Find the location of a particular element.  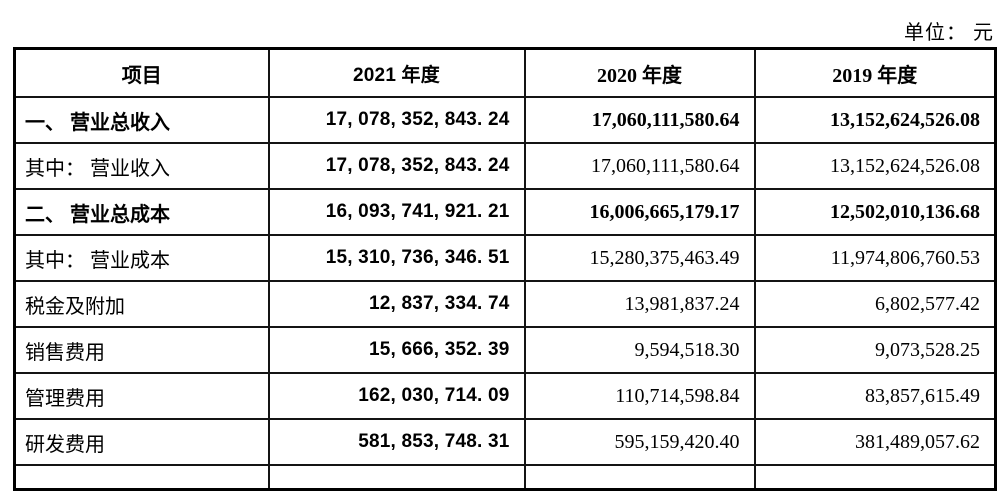

value-2020 is located at coordinates (639, 477).